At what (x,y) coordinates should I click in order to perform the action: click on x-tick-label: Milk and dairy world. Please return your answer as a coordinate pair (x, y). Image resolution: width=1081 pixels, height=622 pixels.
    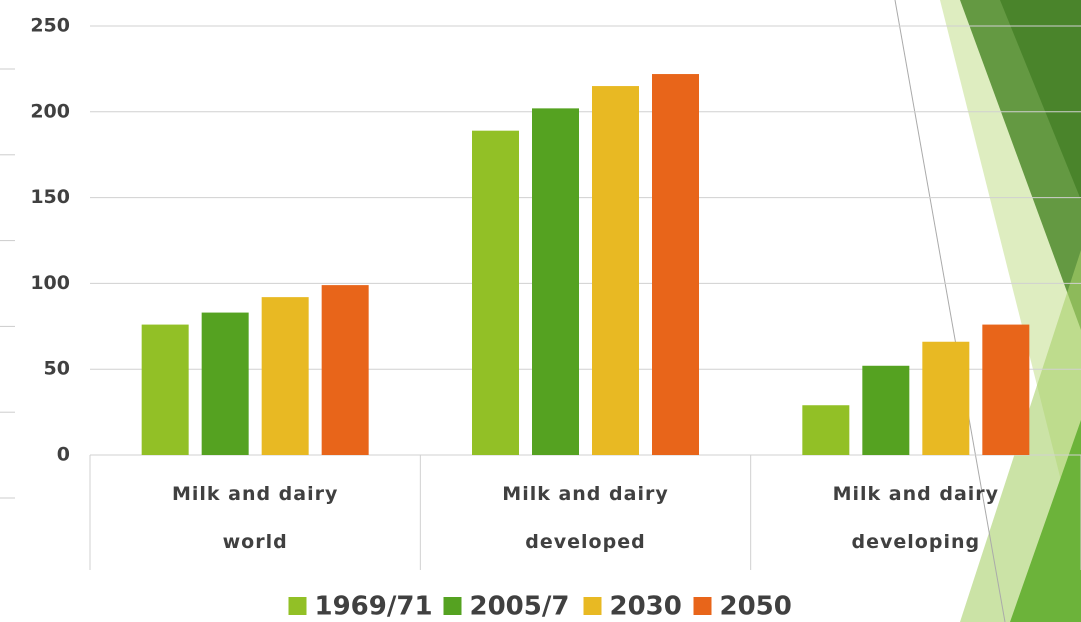
    Looking at the image, I should click on (255, 518).